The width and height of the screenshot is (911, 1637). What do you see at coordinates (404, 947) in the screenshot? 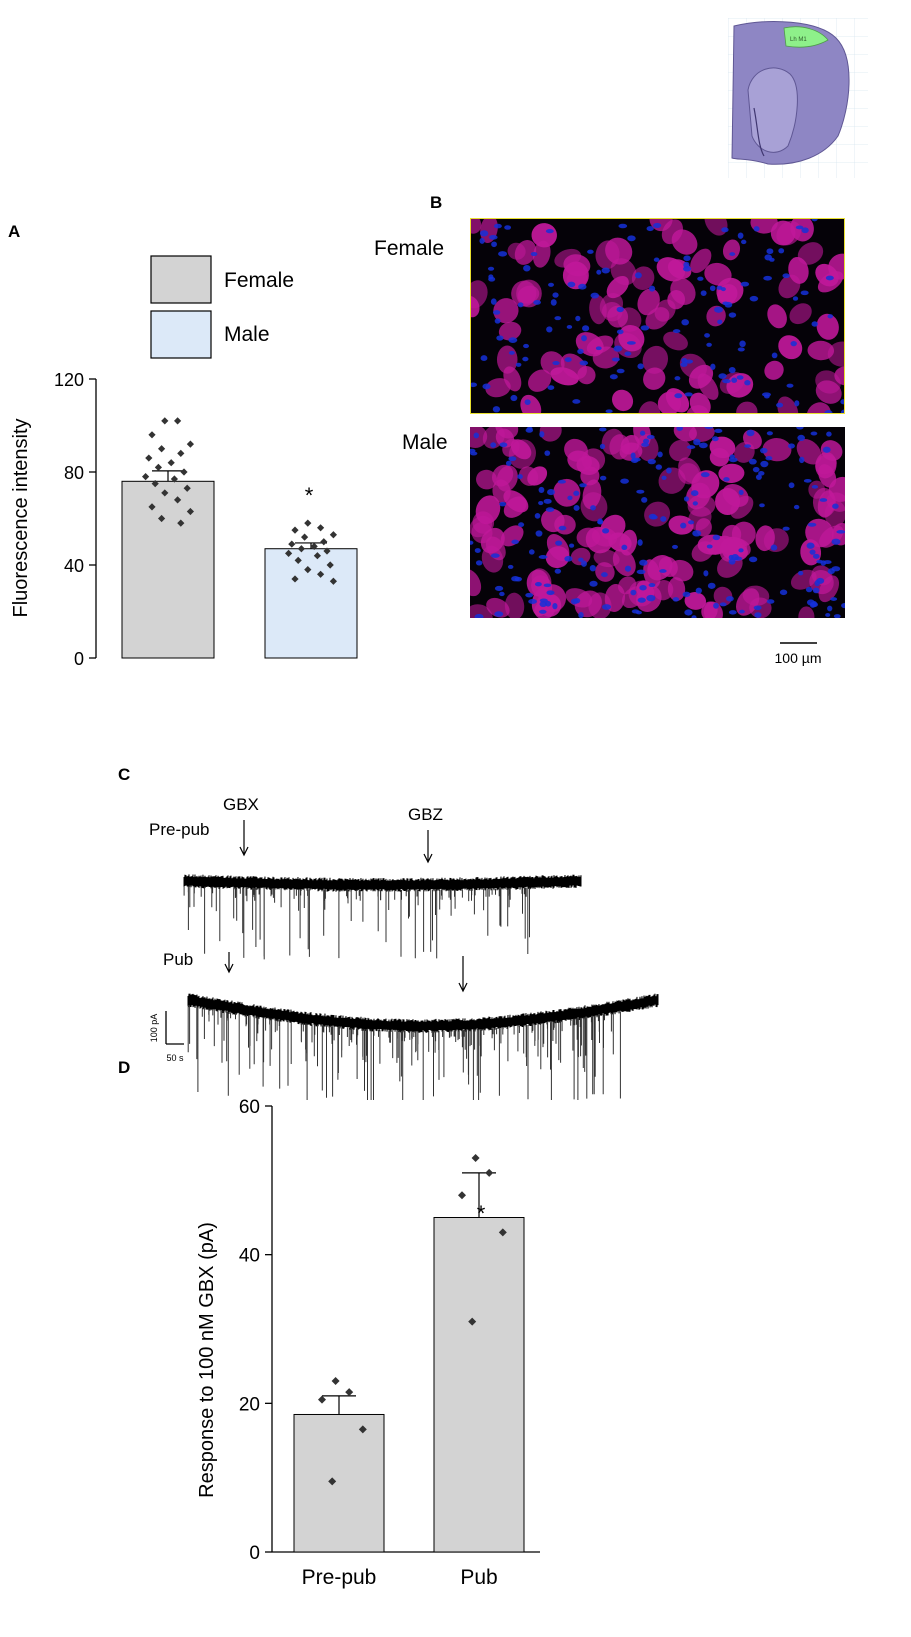
I see `electrophysiology-traces: GBX GBZ Pre-pub Pub 100 pA 50 s` at bounding box center [404, 947].